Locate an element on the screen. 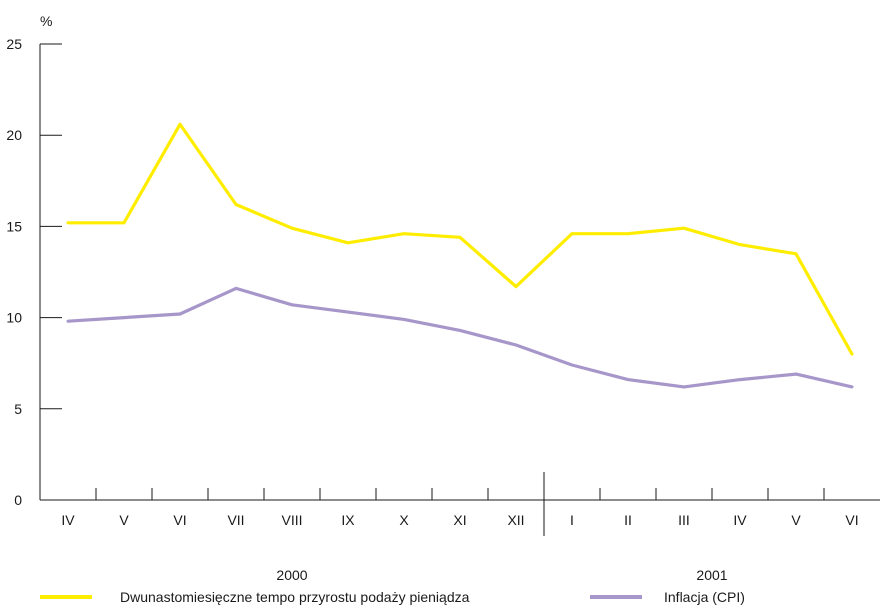 The image size is (882, 610). y-axis-unit-label: % is located at coordinates (46, 21).